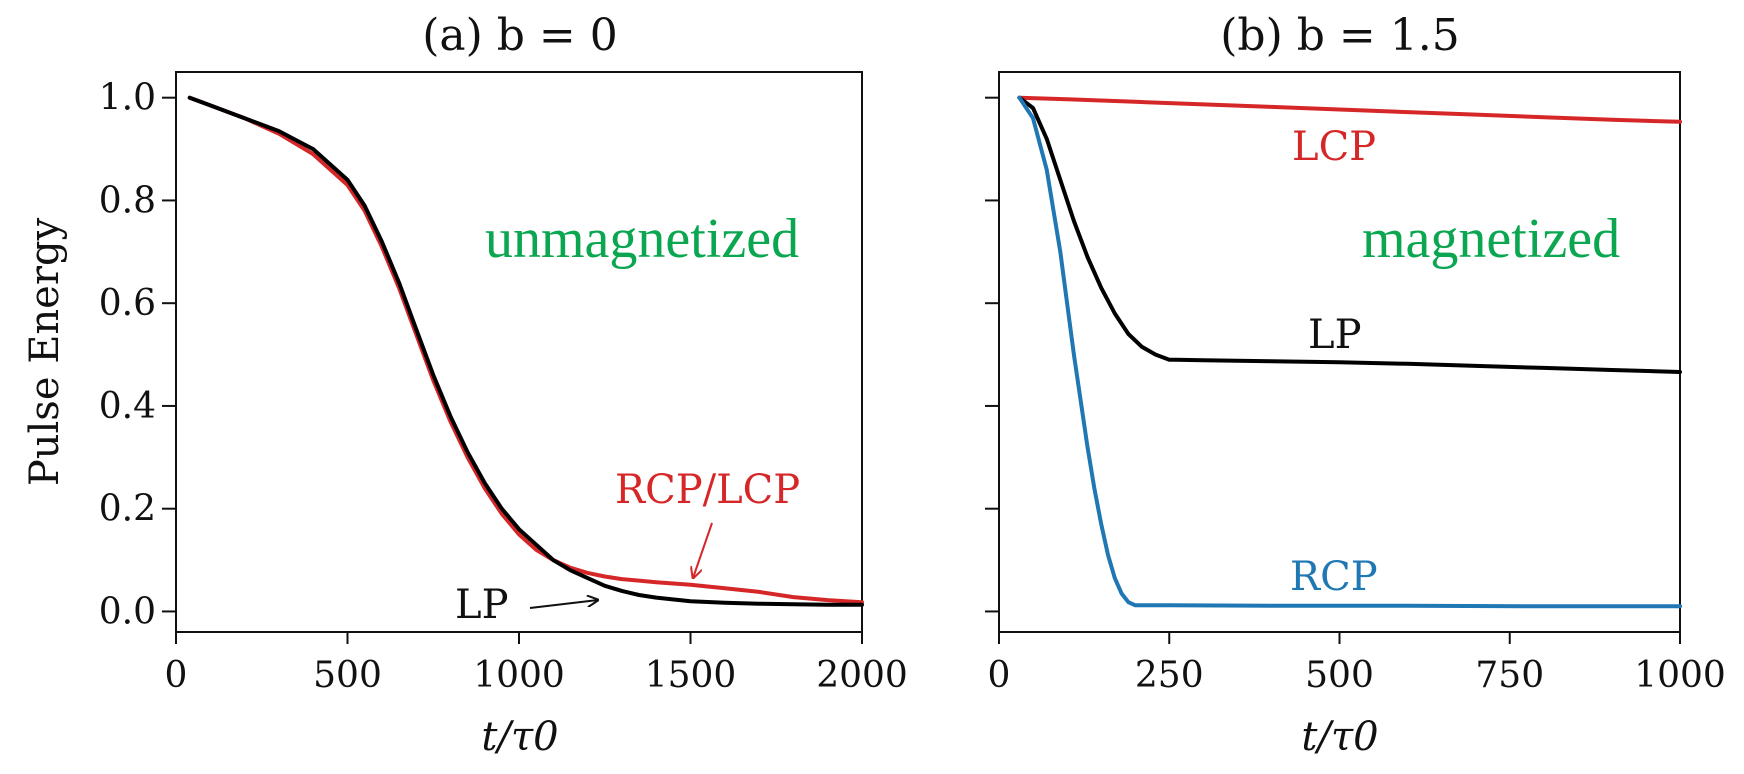 This screenshot has height=774, width=1744. Describe the element at coordinates (1349, 234) in the screenshot. I see `panel-b-series-lp` at that location.